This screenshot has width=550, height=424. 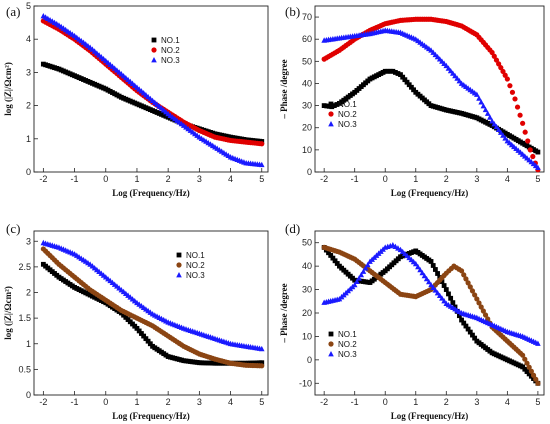 I want to click on x-tick-label: 5, so click(x=261, y=402).